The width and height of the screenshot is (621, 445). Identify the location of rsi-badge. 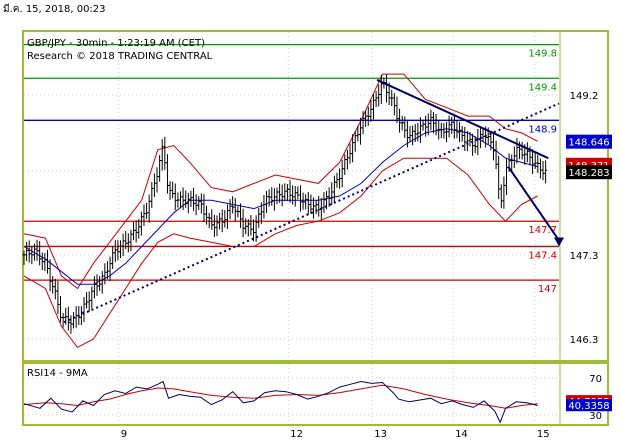
(589, 405).